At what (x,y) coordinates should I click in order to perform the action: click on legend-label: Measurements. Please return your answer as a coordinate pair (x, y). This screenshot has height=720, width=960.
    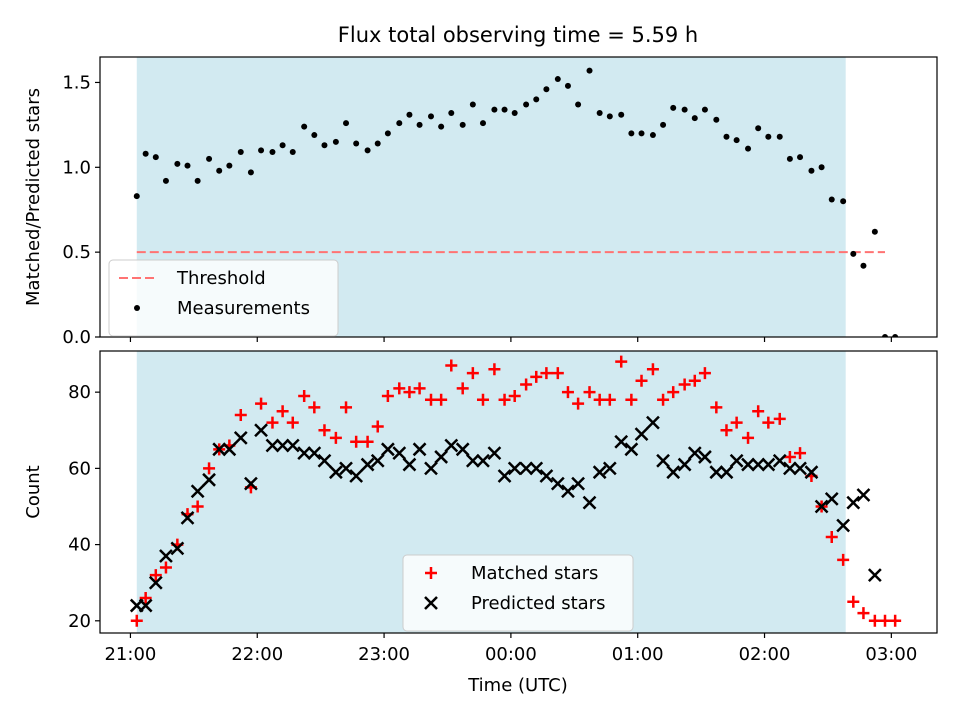
    Looking at the image, I should click on (243, 308).